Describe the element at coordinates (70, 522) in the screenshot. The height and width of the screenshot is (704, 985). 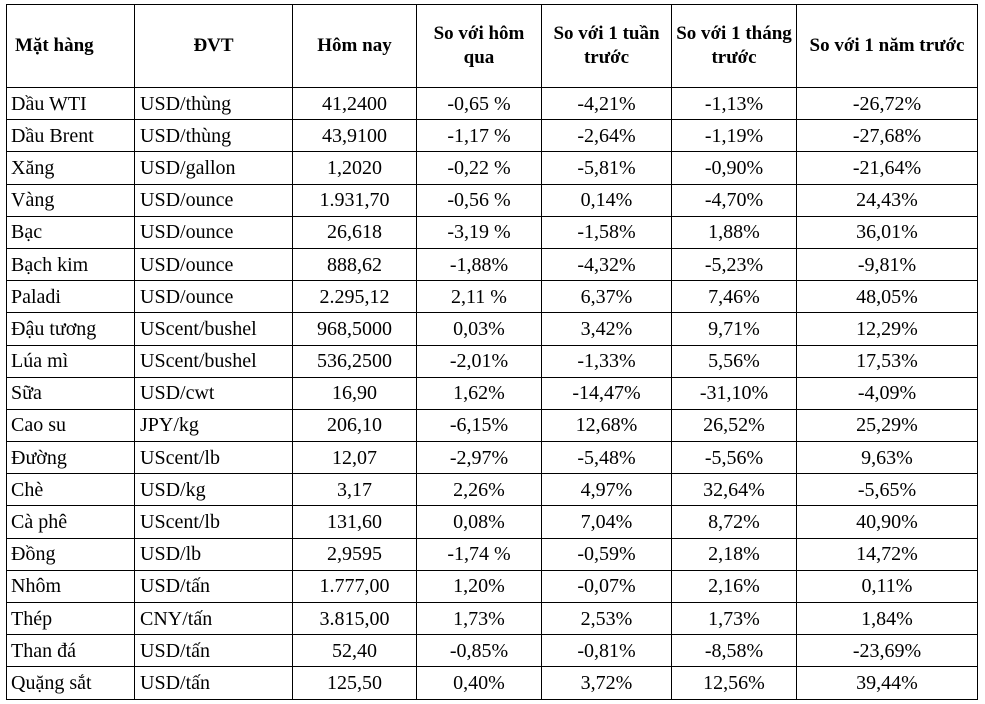
I see `commodity-cell: Cà phê` at that location.